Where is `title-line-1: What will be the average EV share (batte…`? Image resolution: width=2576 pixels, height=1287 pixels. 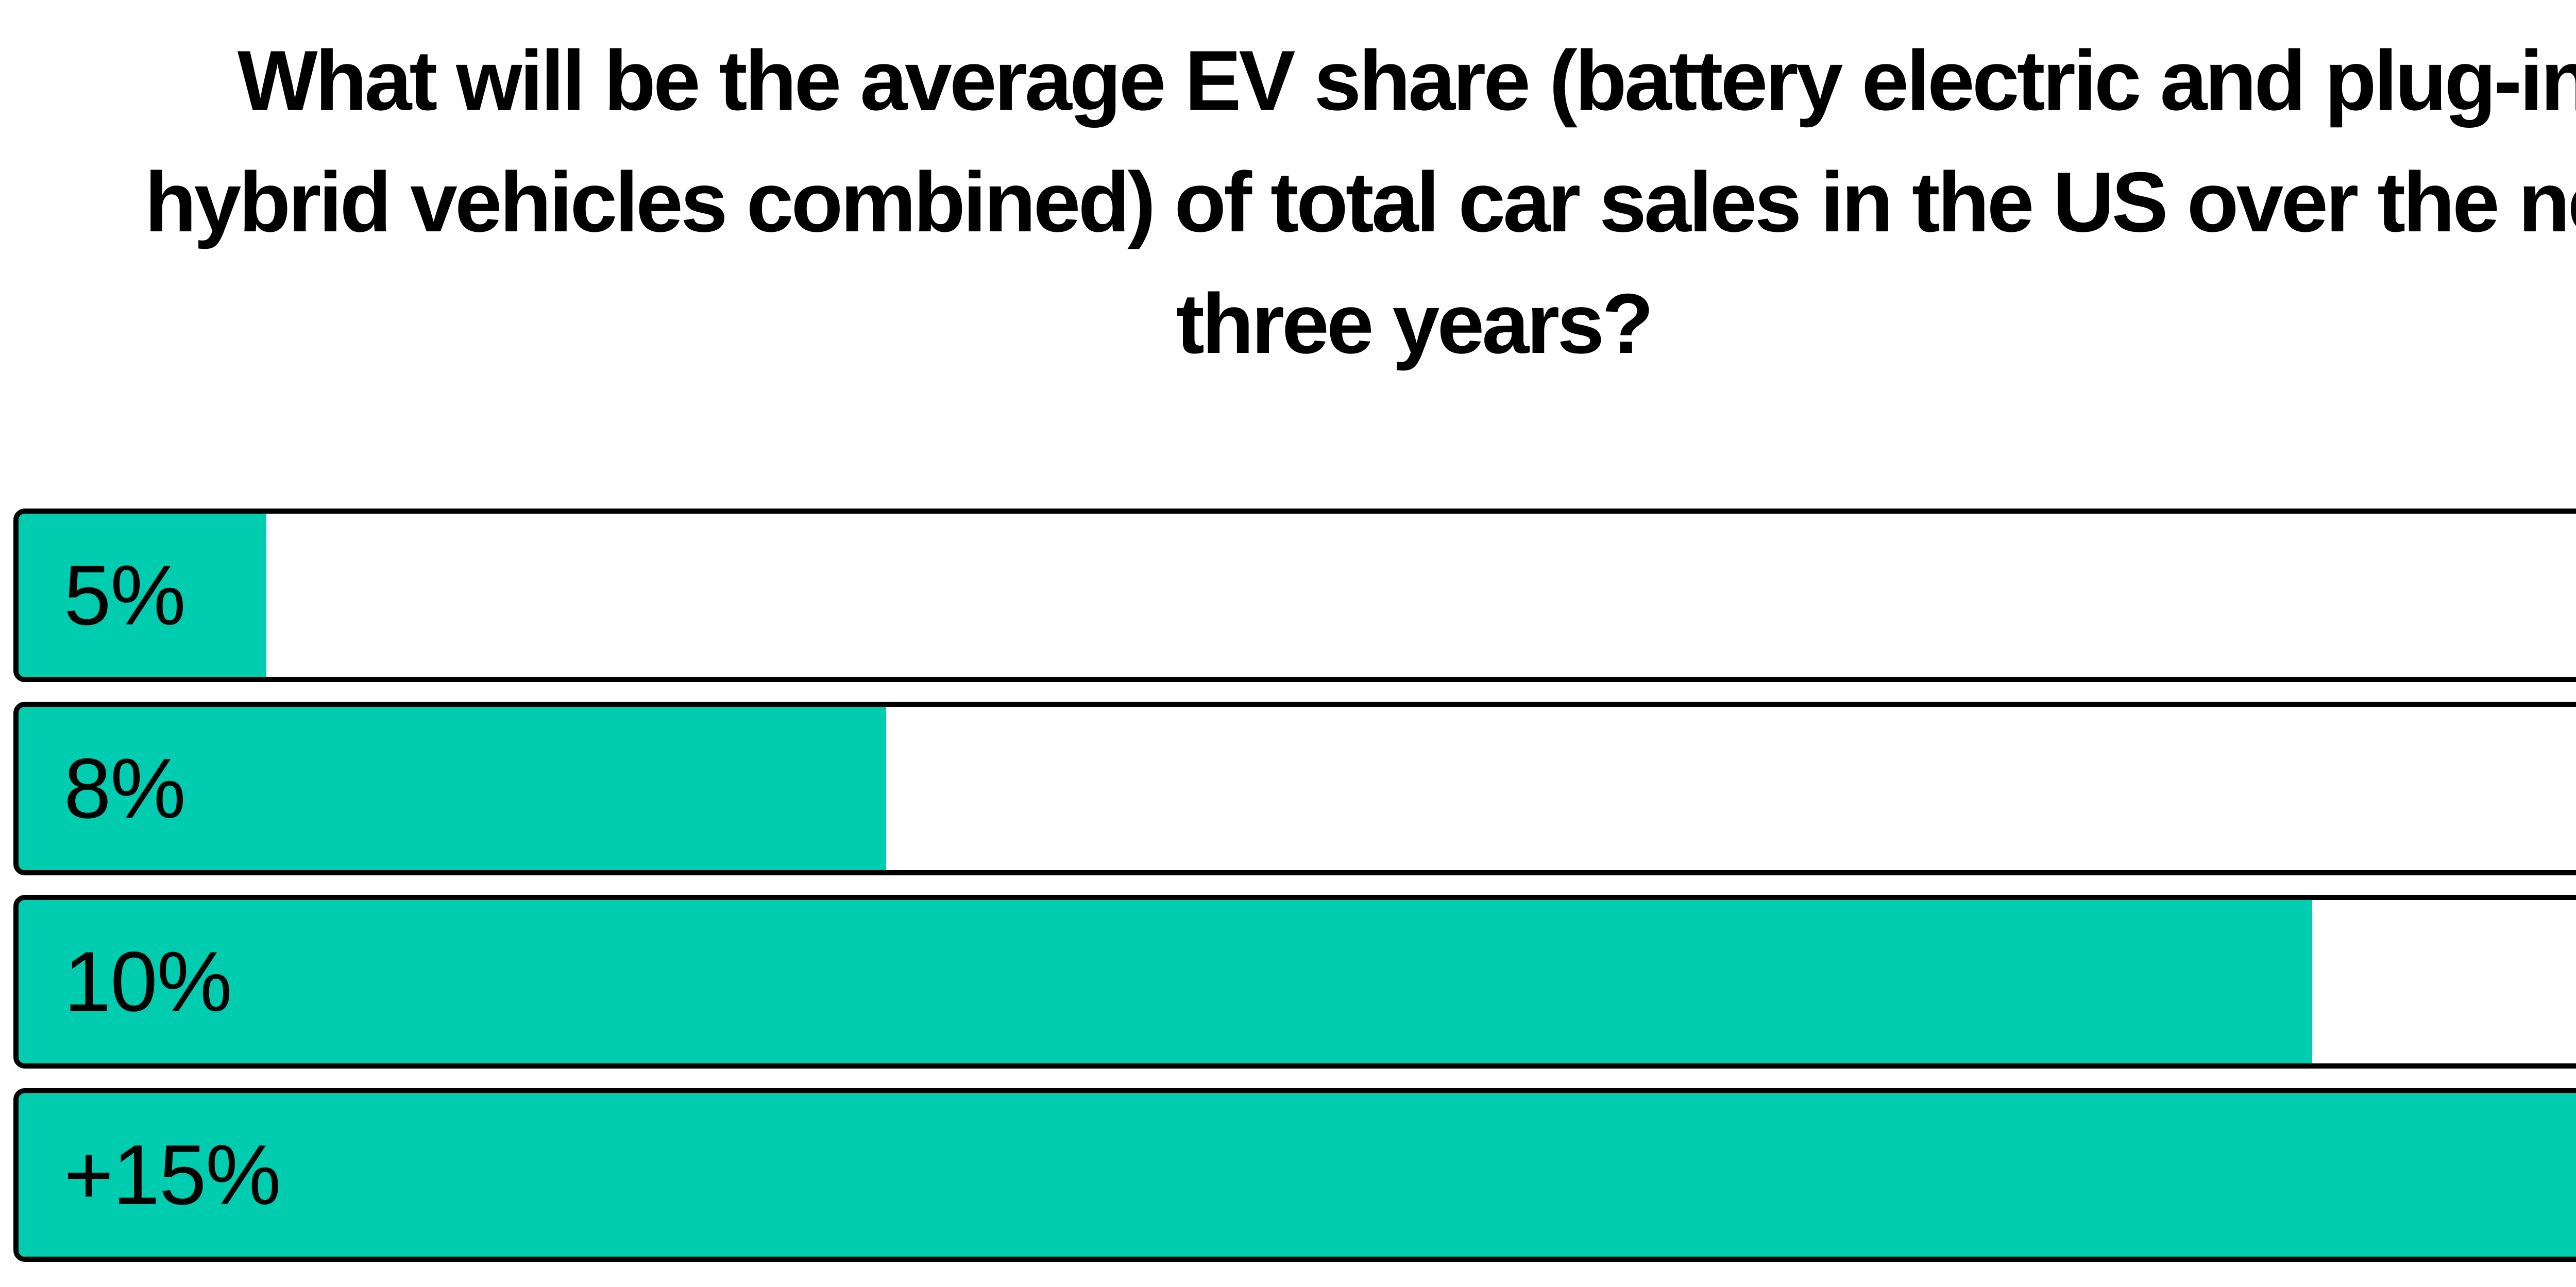
title-line-1: What will be the average EV share (batte… is located at coordinates (1406, 80).